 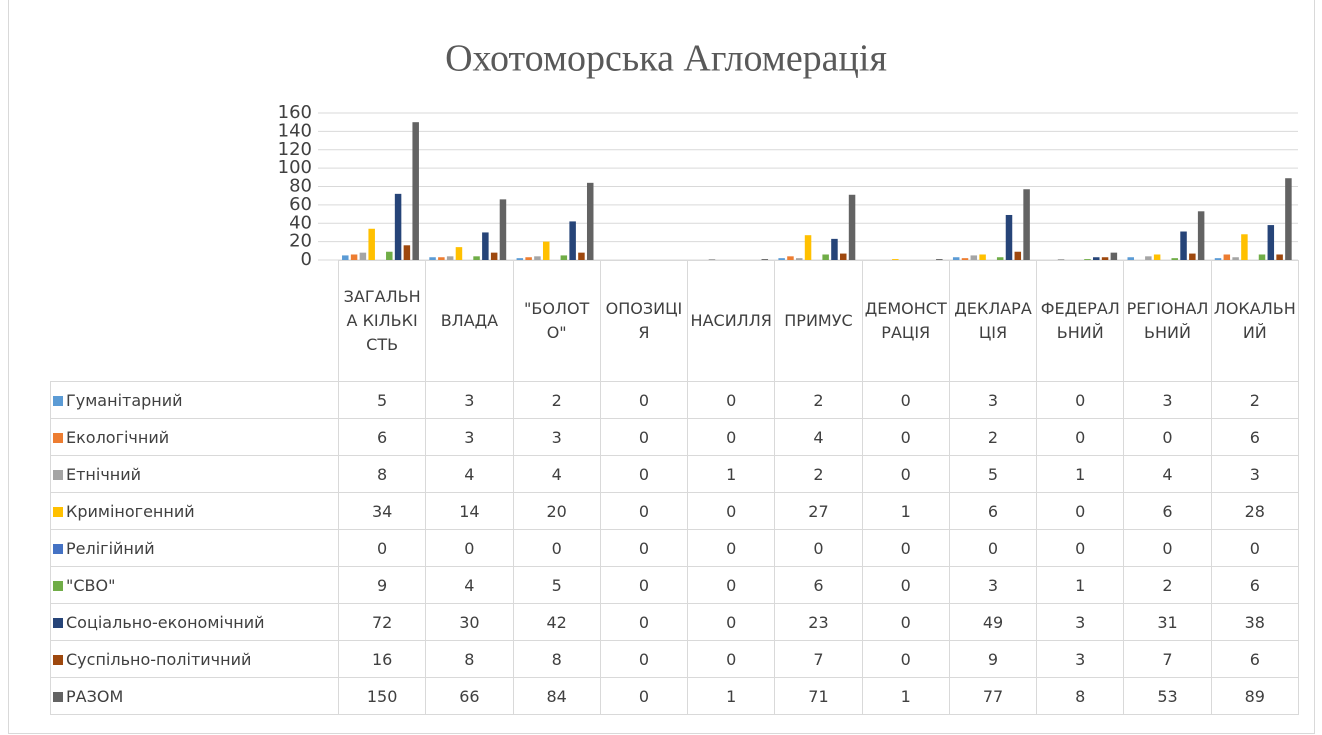 What do you see at coordinates (382, 659) in the screenshot?
I see `value-cell: 16` at bounding box center [382, 659].